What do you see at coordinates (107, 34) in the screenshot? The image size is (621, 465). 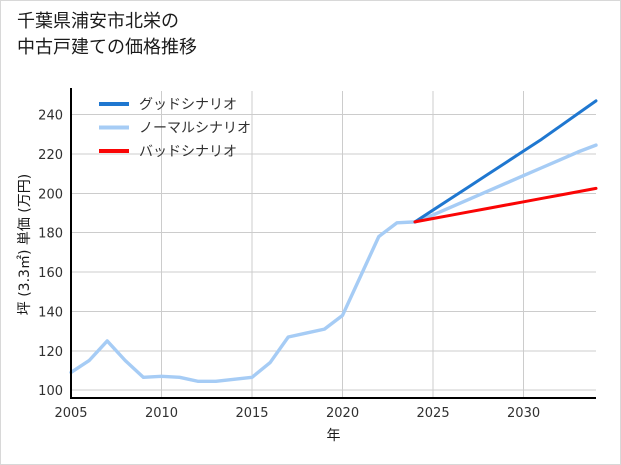 I see `page-title: 千葉県浦安市北栄の 中古戸建ての価格推移` at bounding box center [107, 34].